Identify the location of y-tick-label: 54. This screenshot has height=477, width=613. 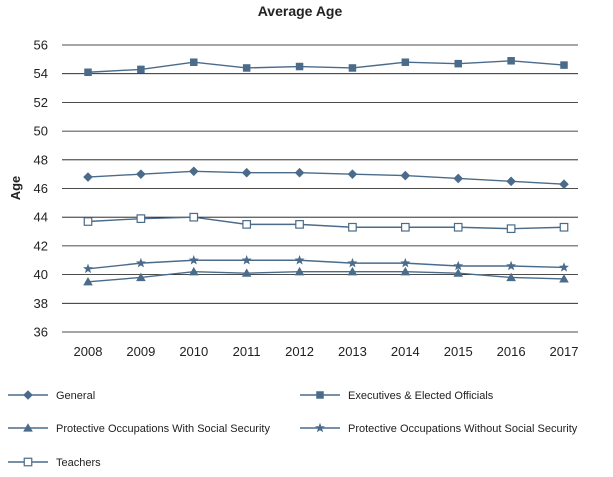
(41, 73).